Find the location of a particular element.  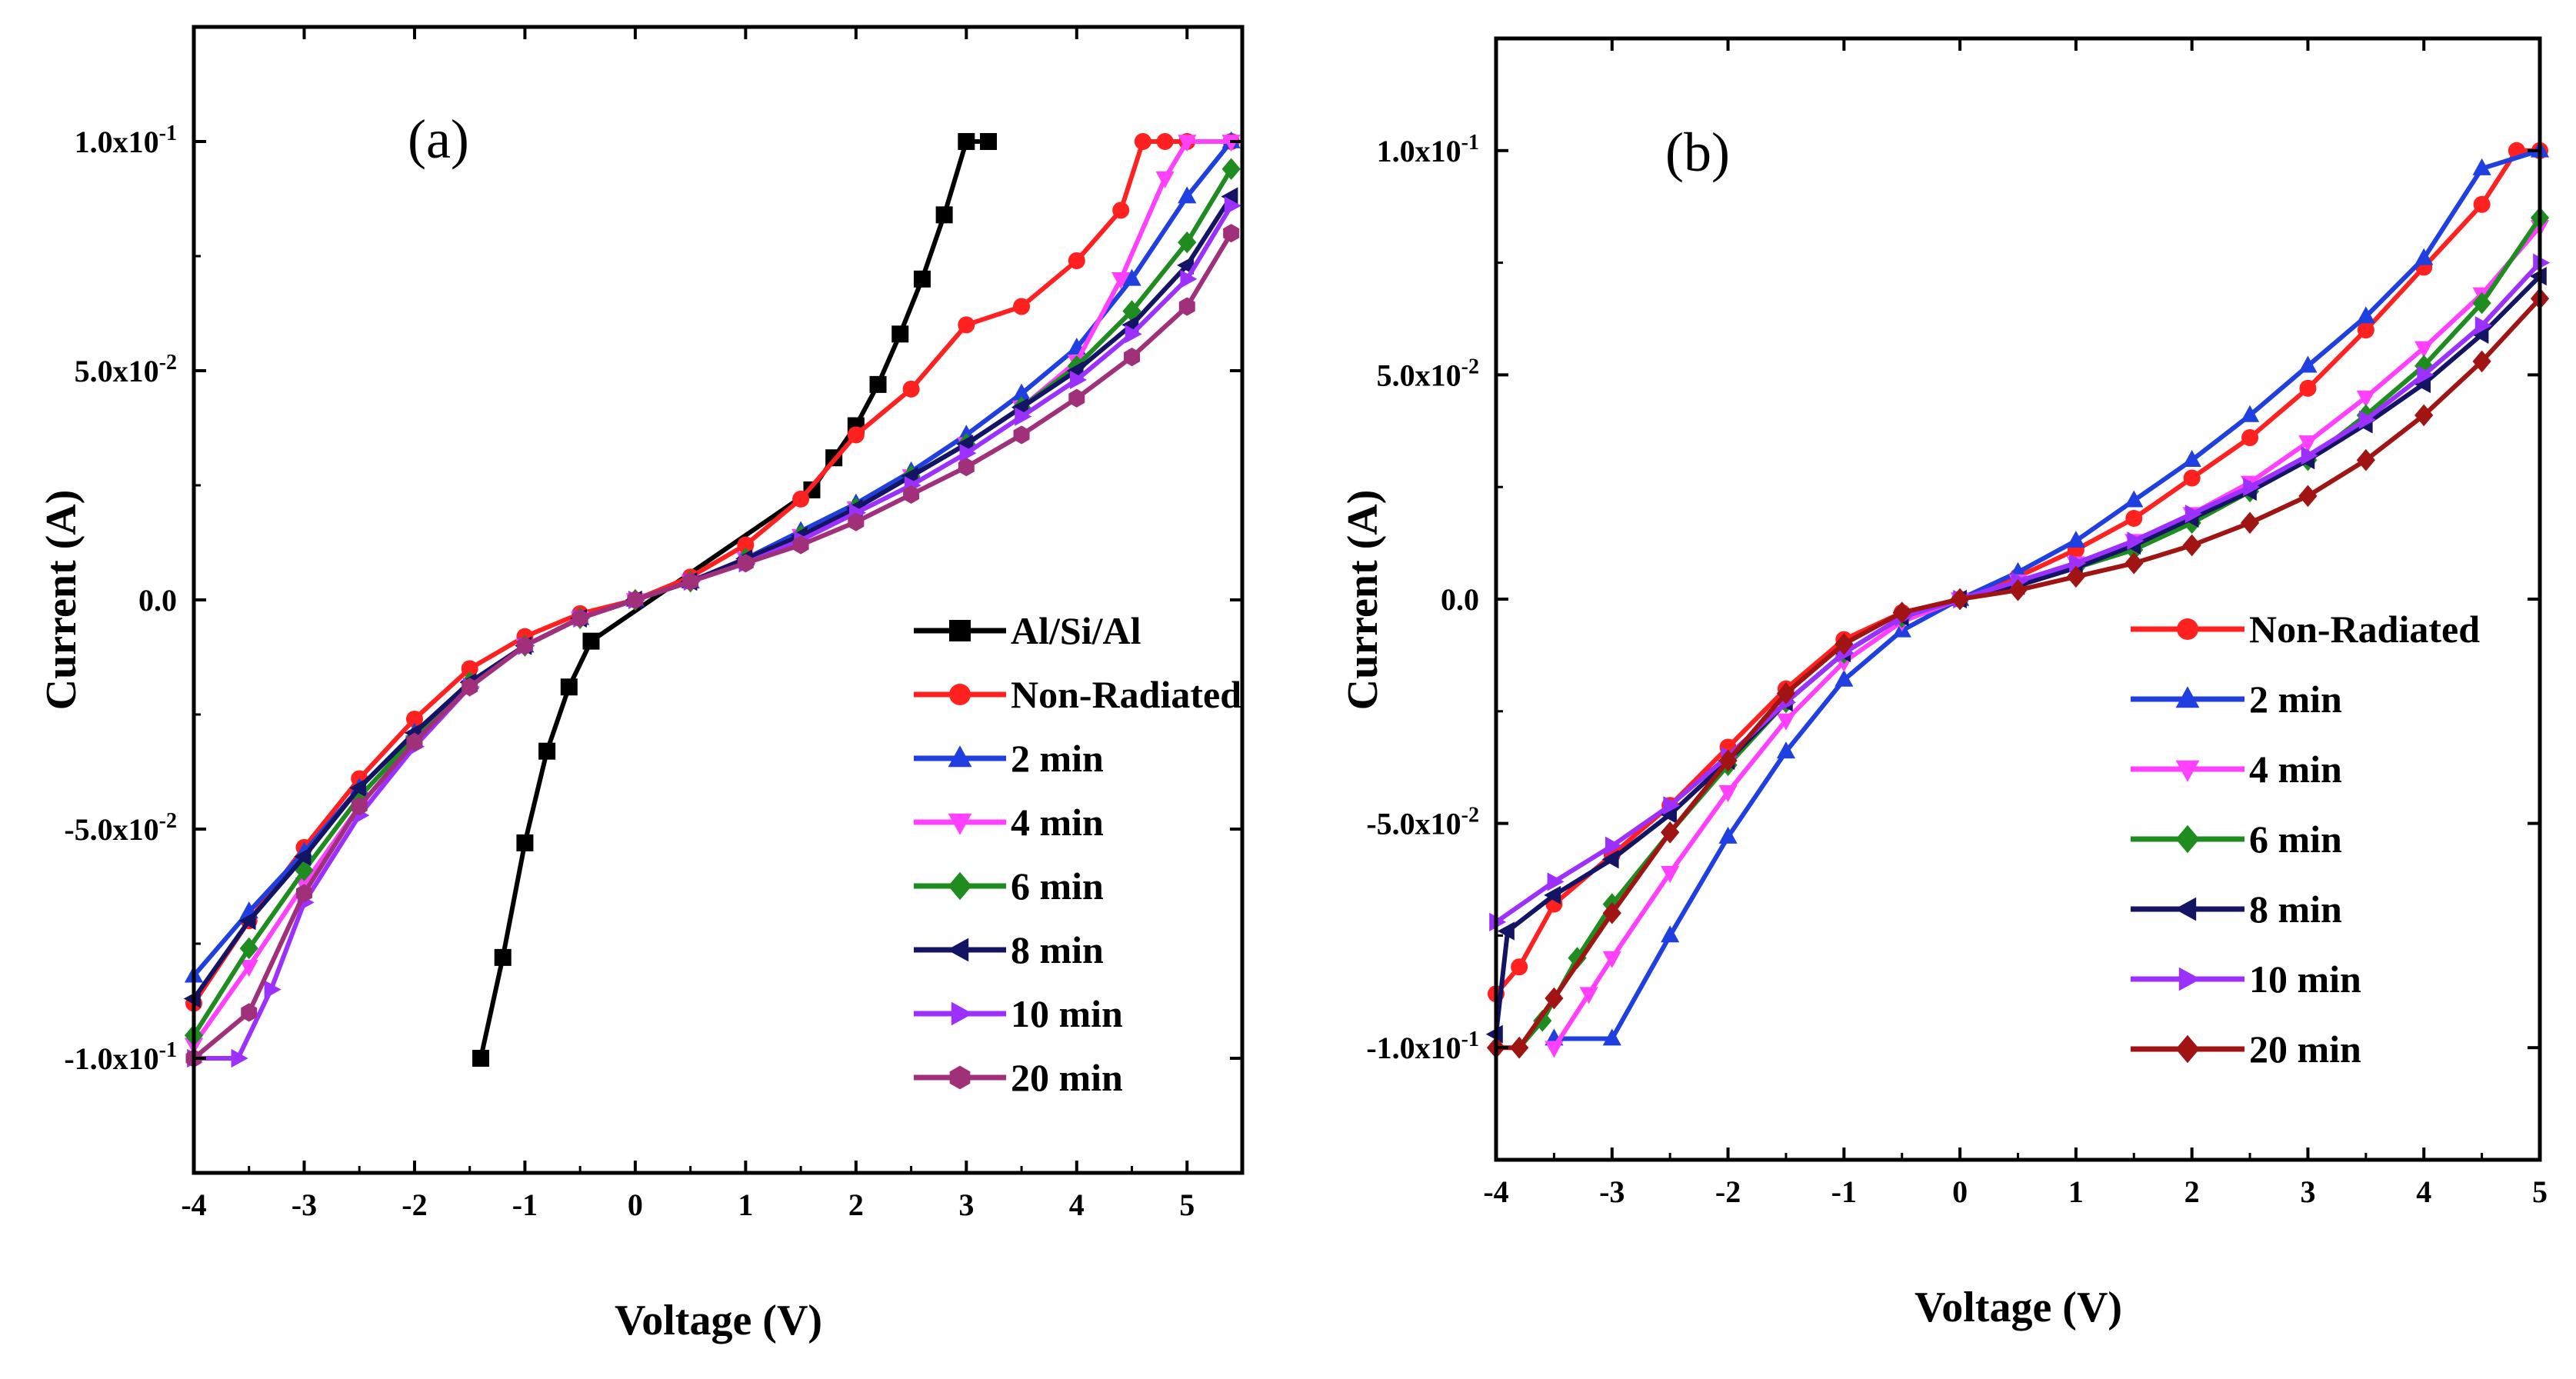

panel-b-y-tick-label: 0.0 is located at coordinates (1460, 600).